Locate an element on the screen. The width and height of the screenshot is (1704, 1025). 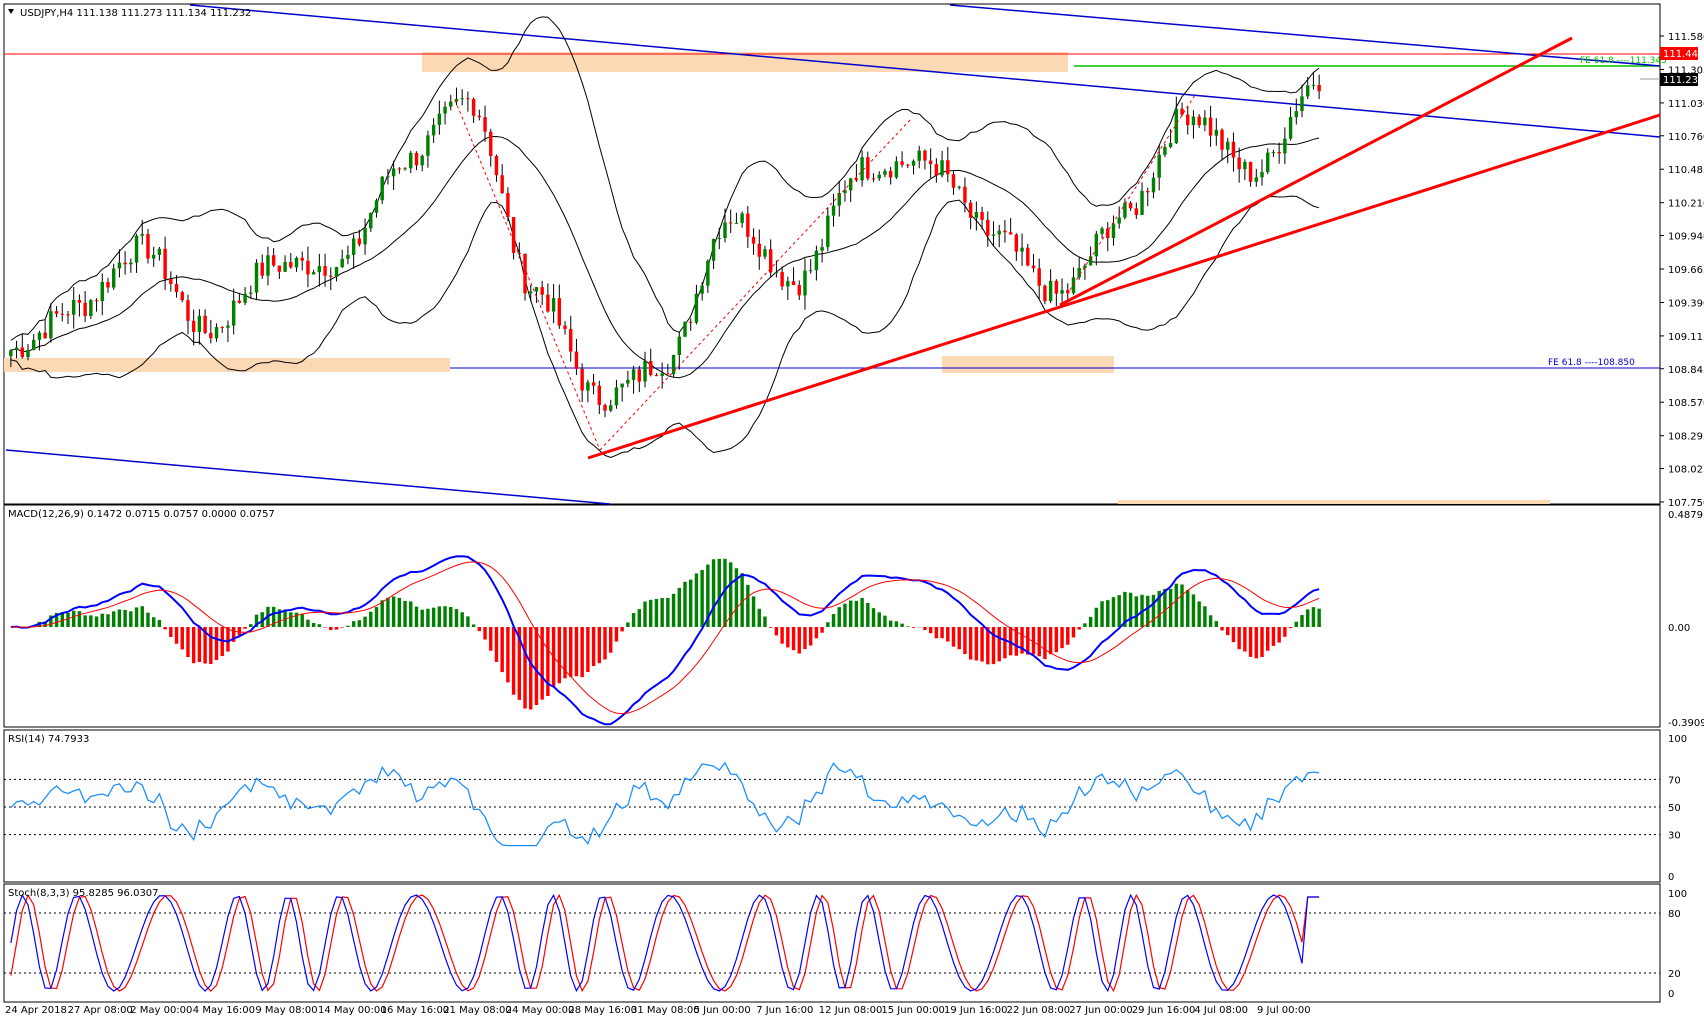
current-price-text: 111.232 is located at coordinates (1683, 80).